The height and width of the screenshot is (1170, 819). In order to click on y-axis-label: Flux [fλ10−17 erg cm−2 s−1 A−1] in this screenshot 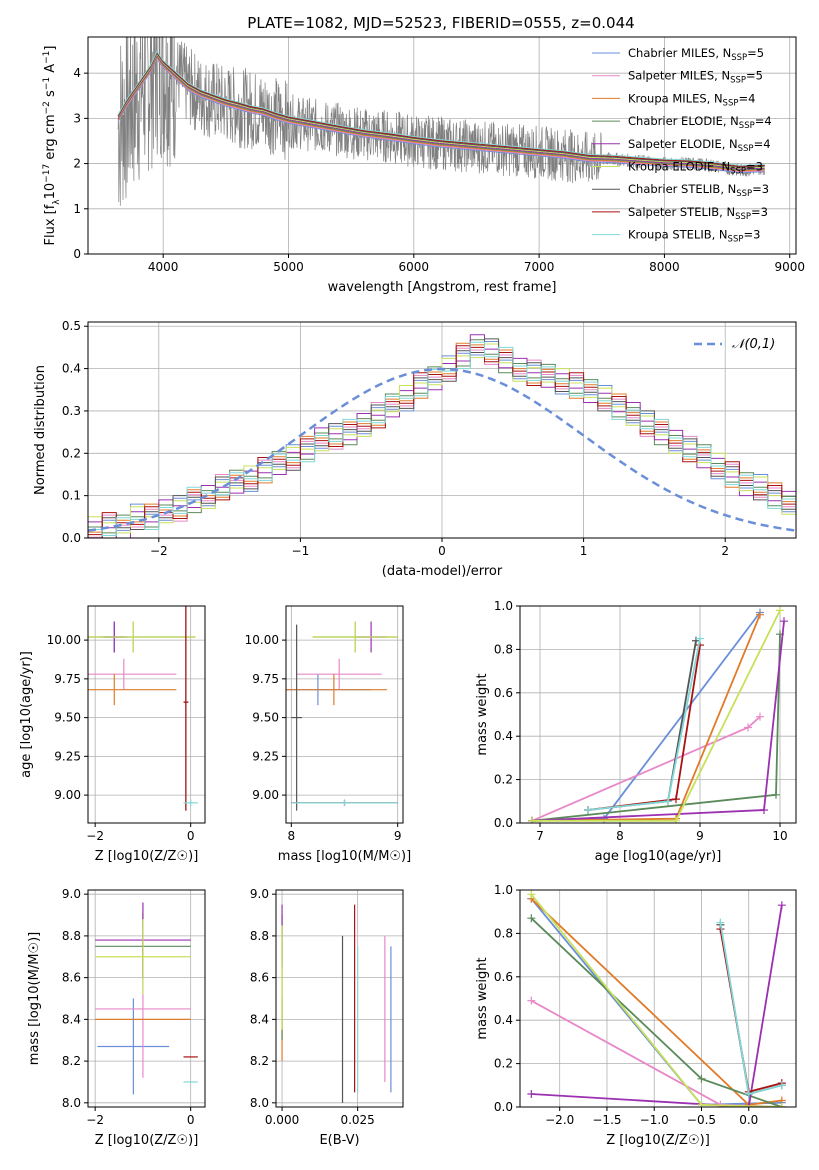, I will do `click(52, 146)`.